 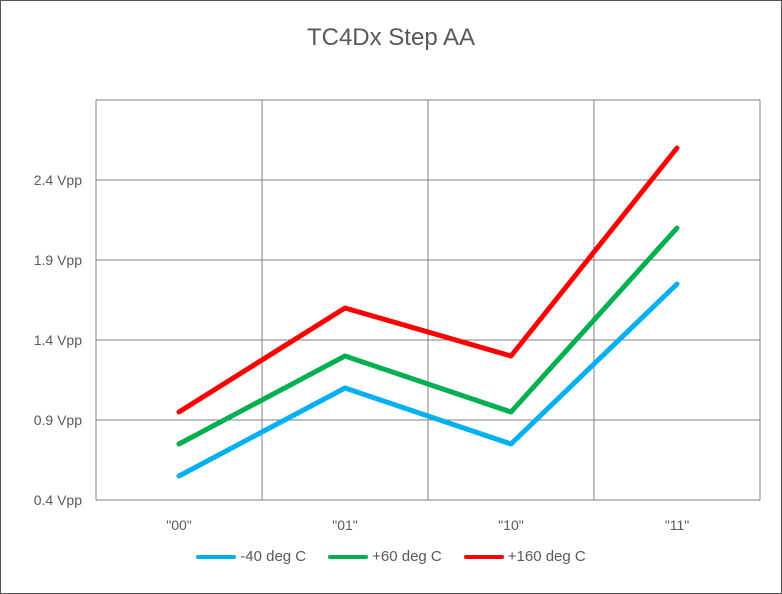 What do you see at coordinates (273, 556) in the screenshot?
I see `legend-label: -40 deg C` at bounding box center [273, 556].